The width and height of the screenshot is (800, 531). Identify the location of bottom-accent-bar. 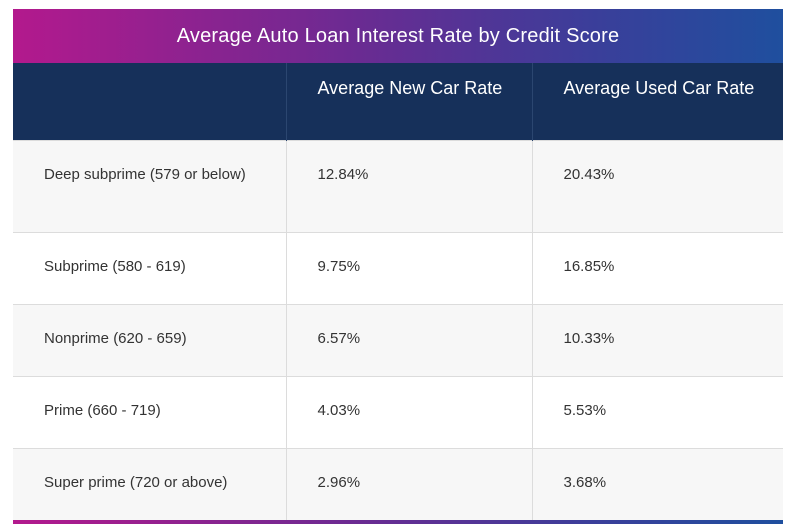
(398, 522).